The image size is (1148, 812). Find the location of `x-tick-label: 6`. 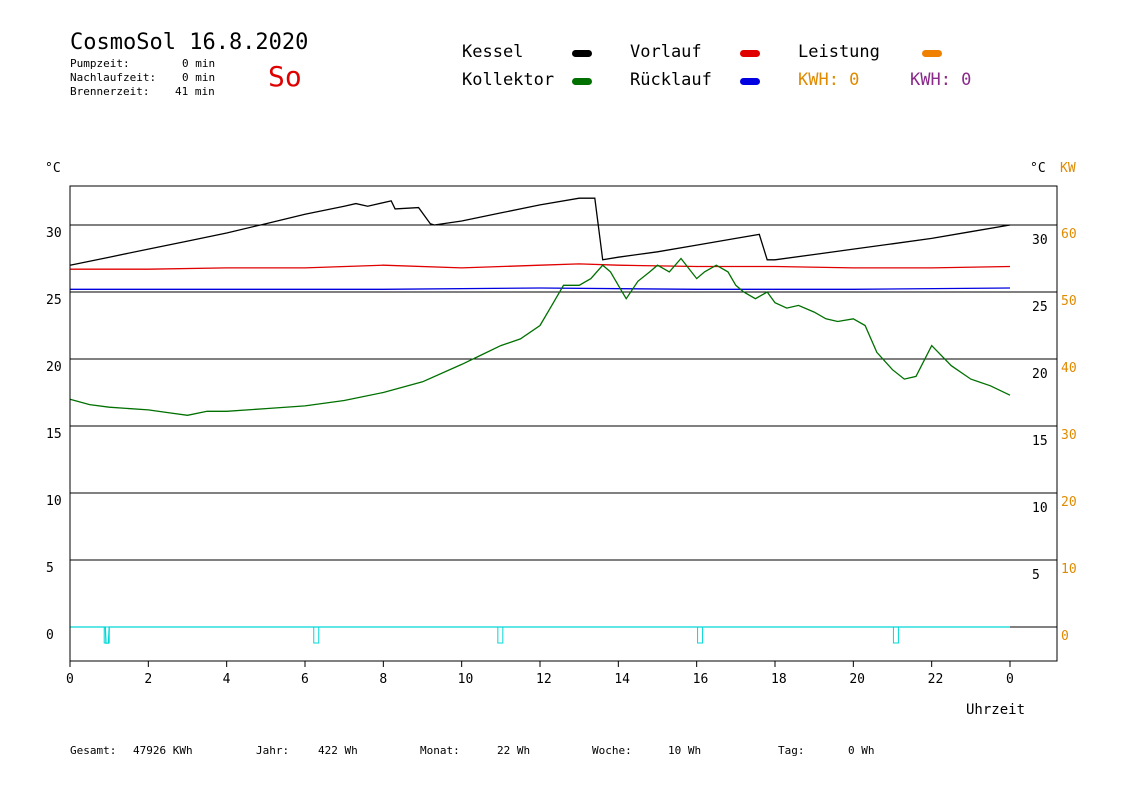

x-tick-label: 6 is located at coordinates (305, 679).